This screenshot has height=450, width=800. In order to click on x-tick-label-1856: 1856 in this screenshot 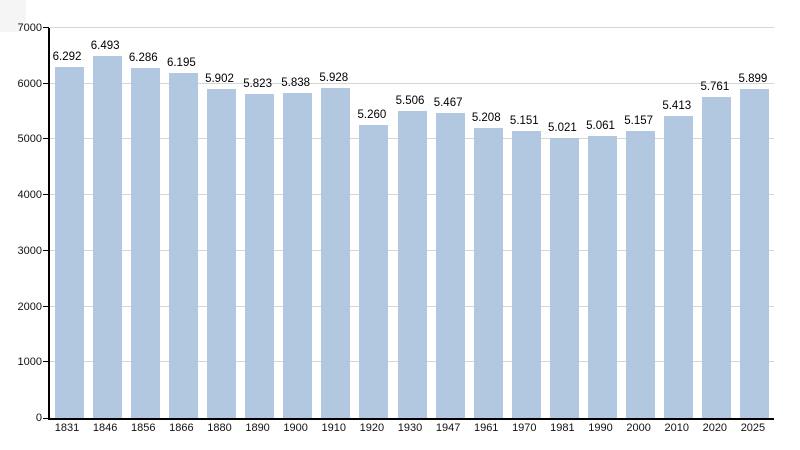, I will do `click(143, 428)`.